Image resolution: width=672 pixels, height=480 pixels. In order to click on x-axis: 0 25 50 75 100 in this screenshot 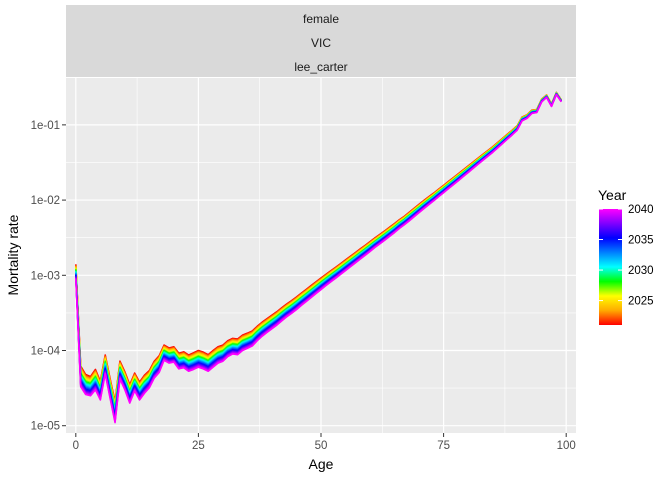, I will do `click(324, 442)`.